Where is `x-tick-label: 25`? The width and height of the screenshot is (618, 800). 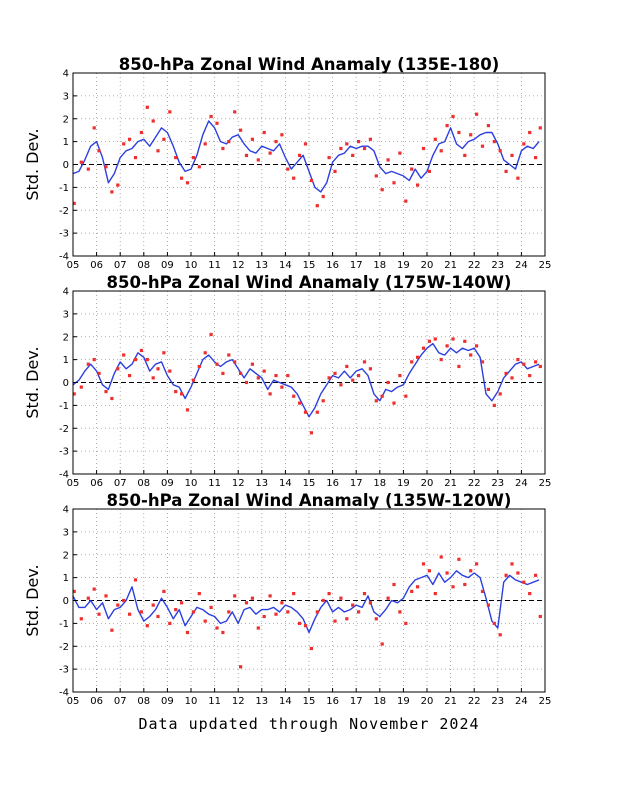 x-tick-label: 25 is located at coordinates (545, 701).